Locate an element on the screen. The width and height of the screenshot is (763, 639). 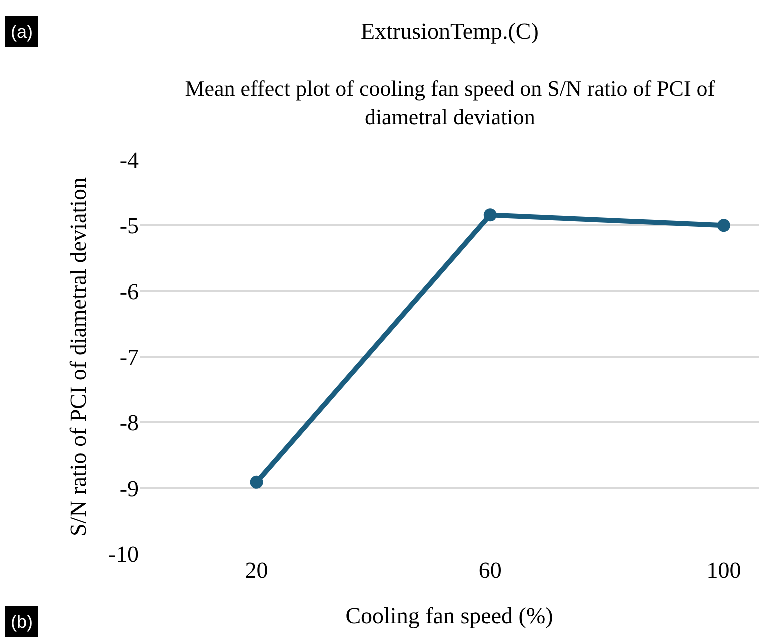
y-tick-label: -9 is located at coordinates (129, 489).